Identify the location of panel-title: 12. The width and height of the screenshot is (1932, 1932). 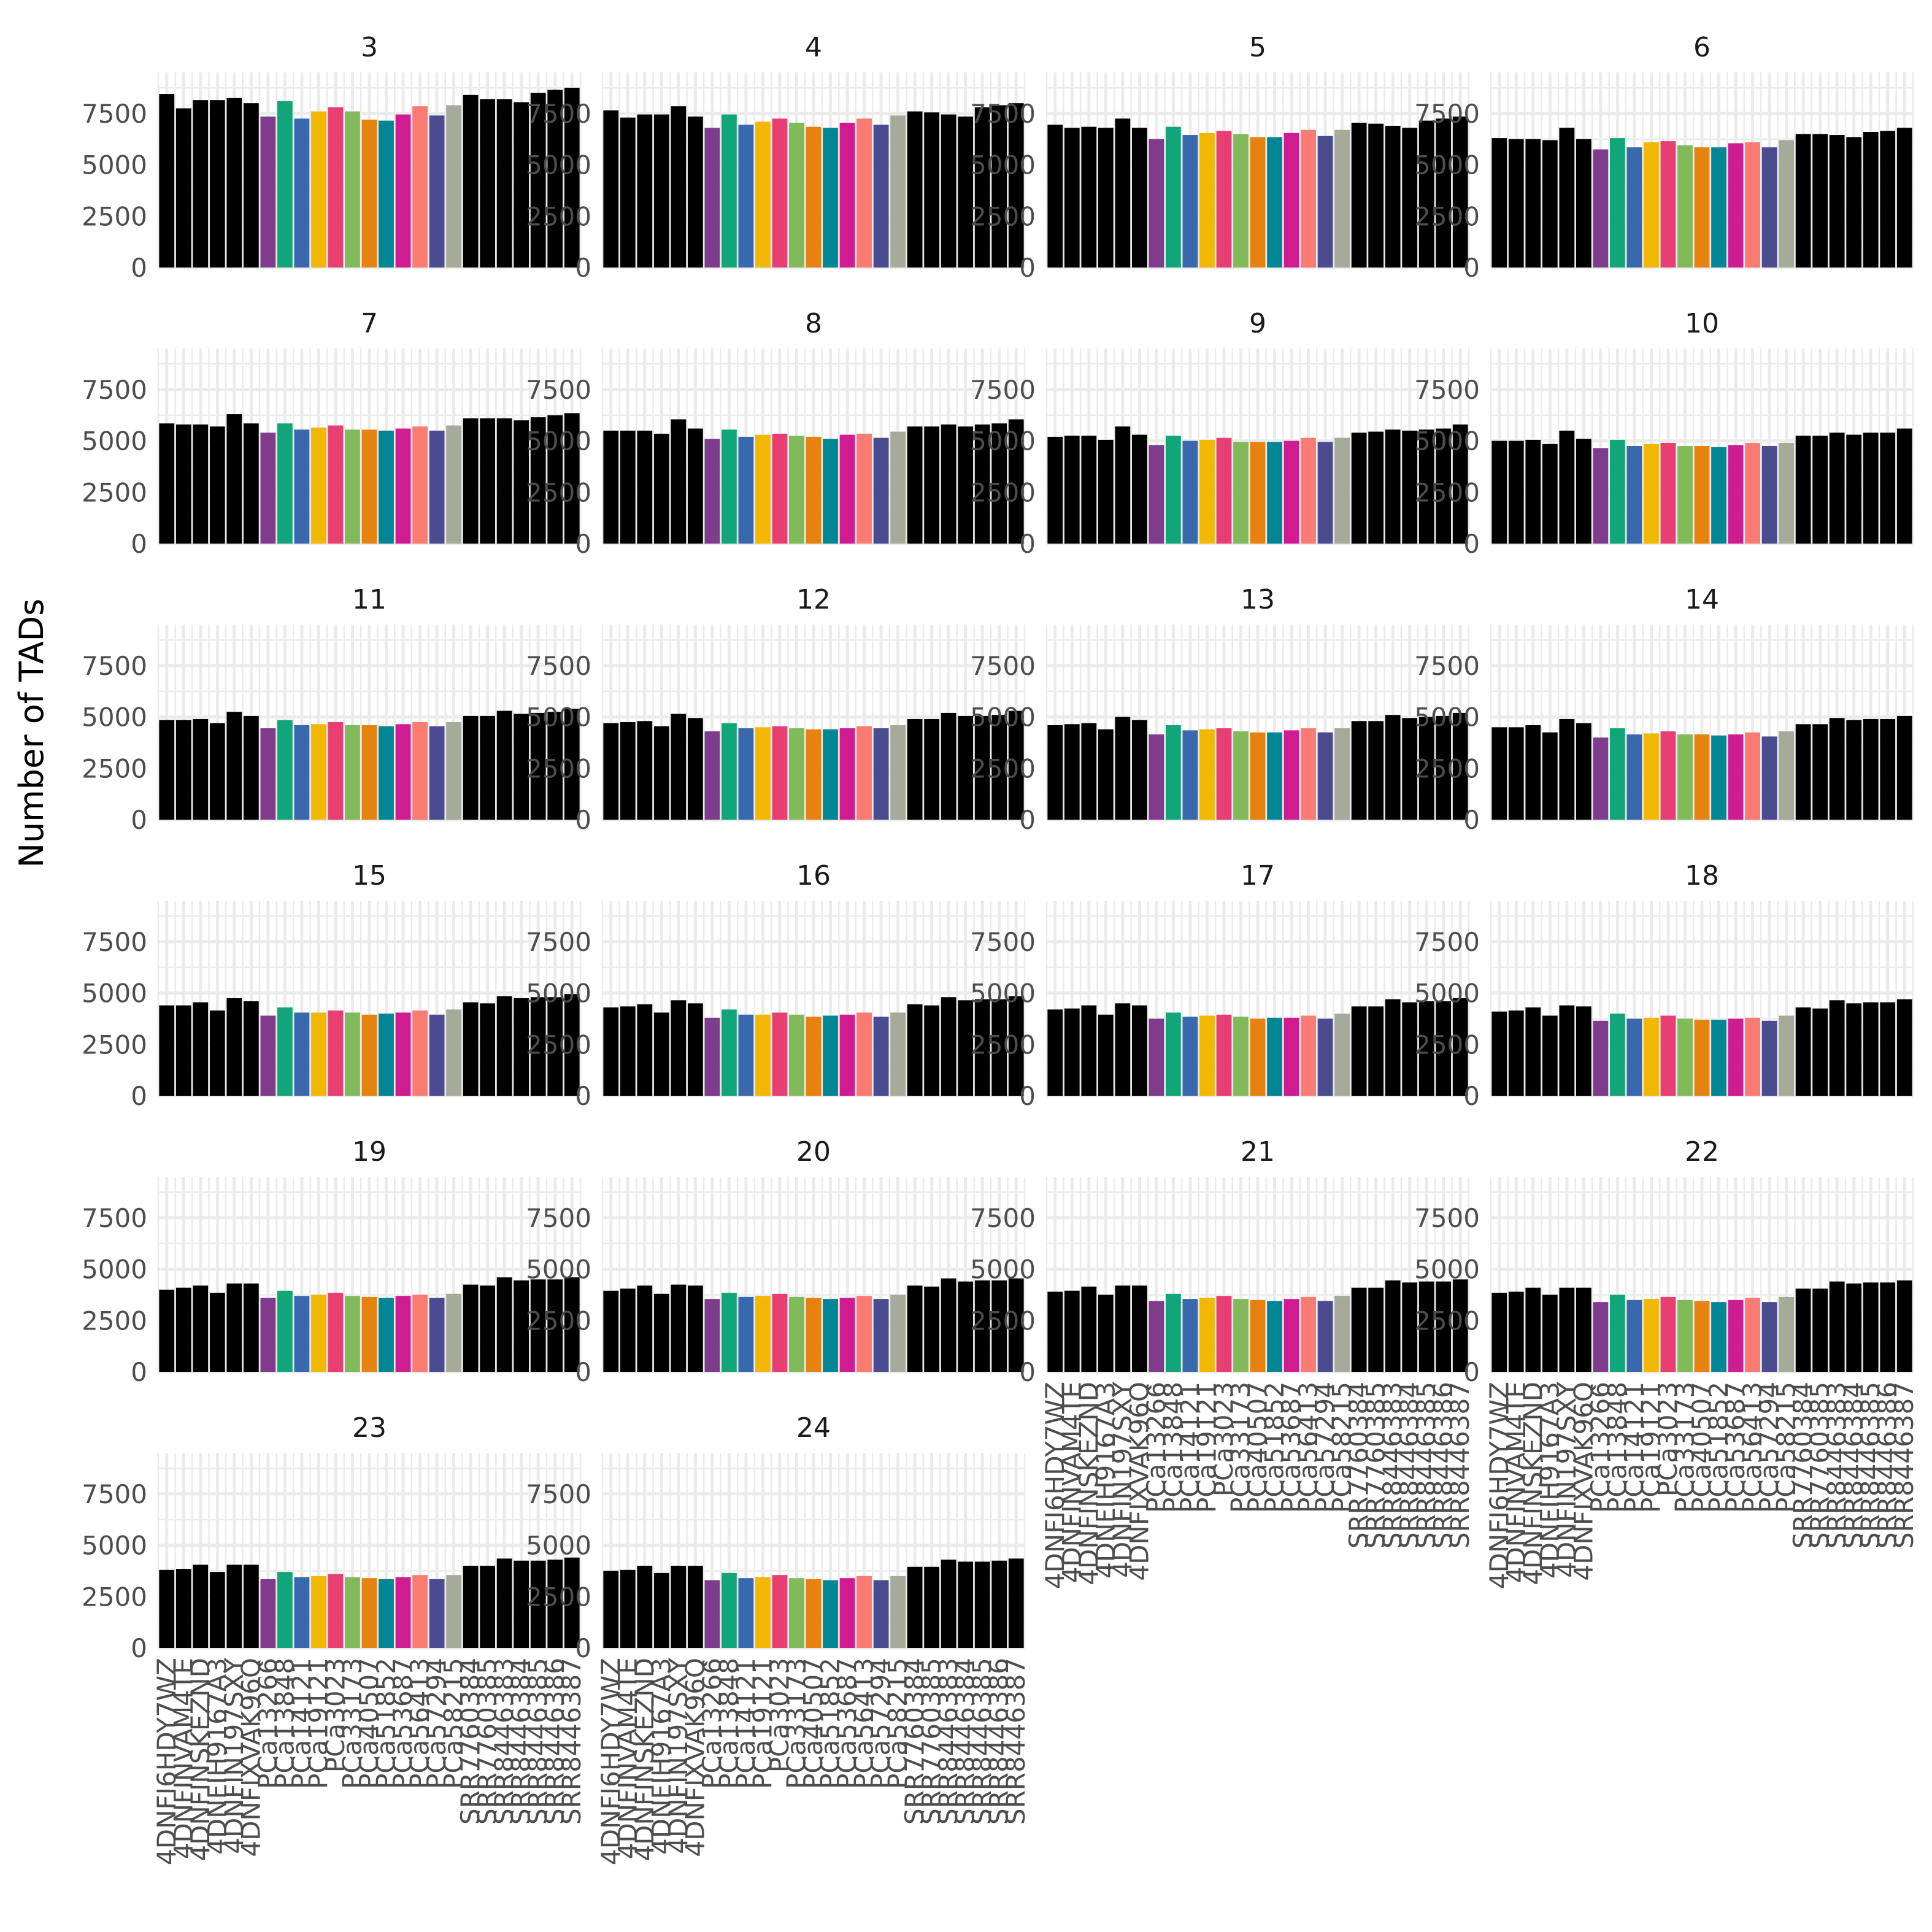
(813, 599).